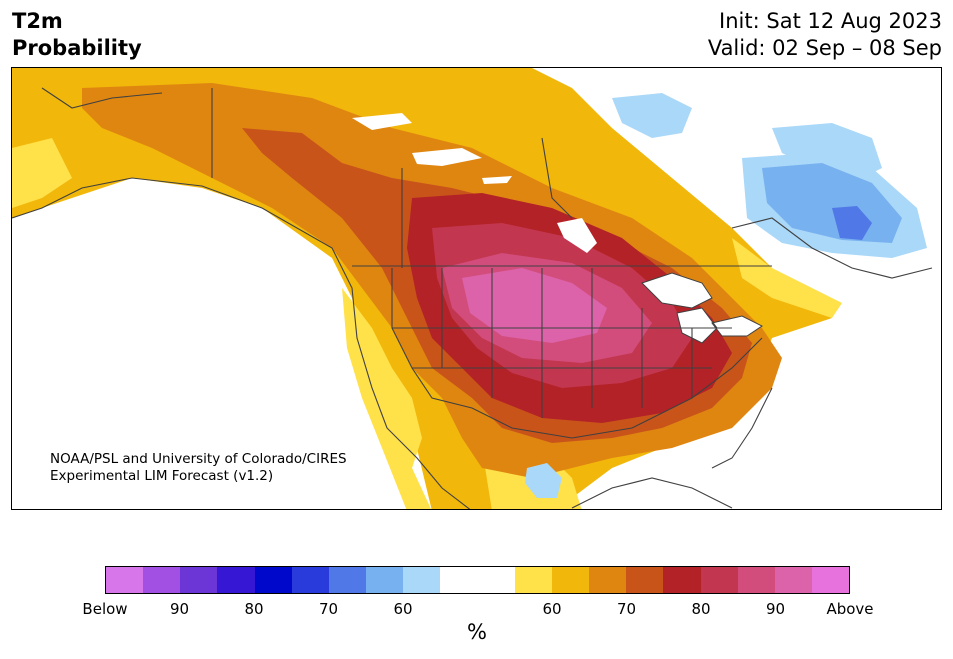  What do you see at coordinates (77, 35) in the screenshot?
I see `map-title: T2m Probability` at bounding box center [77, 35].